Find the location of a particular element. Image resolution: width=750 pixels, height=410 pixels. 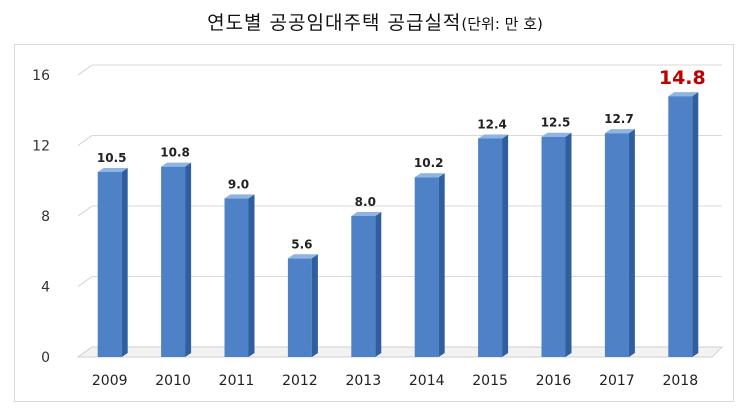

x-tick-label: 2010 is located at coordinates (173, 381).